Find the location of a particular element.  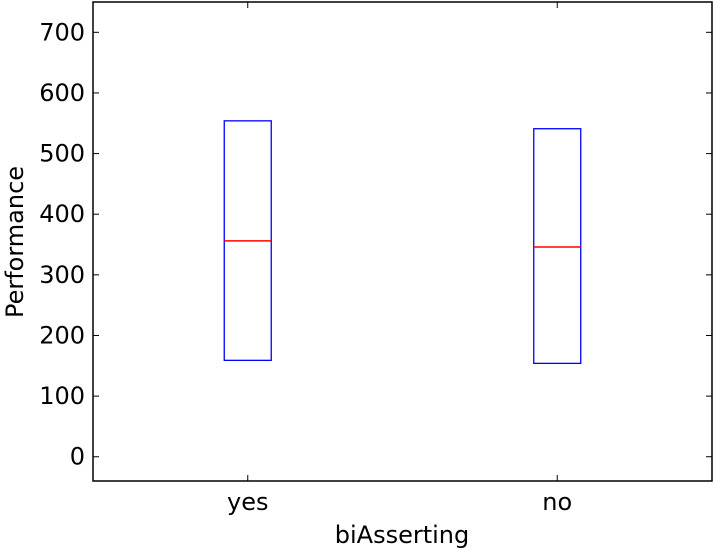

box-no is located at coordinates (557, 246).